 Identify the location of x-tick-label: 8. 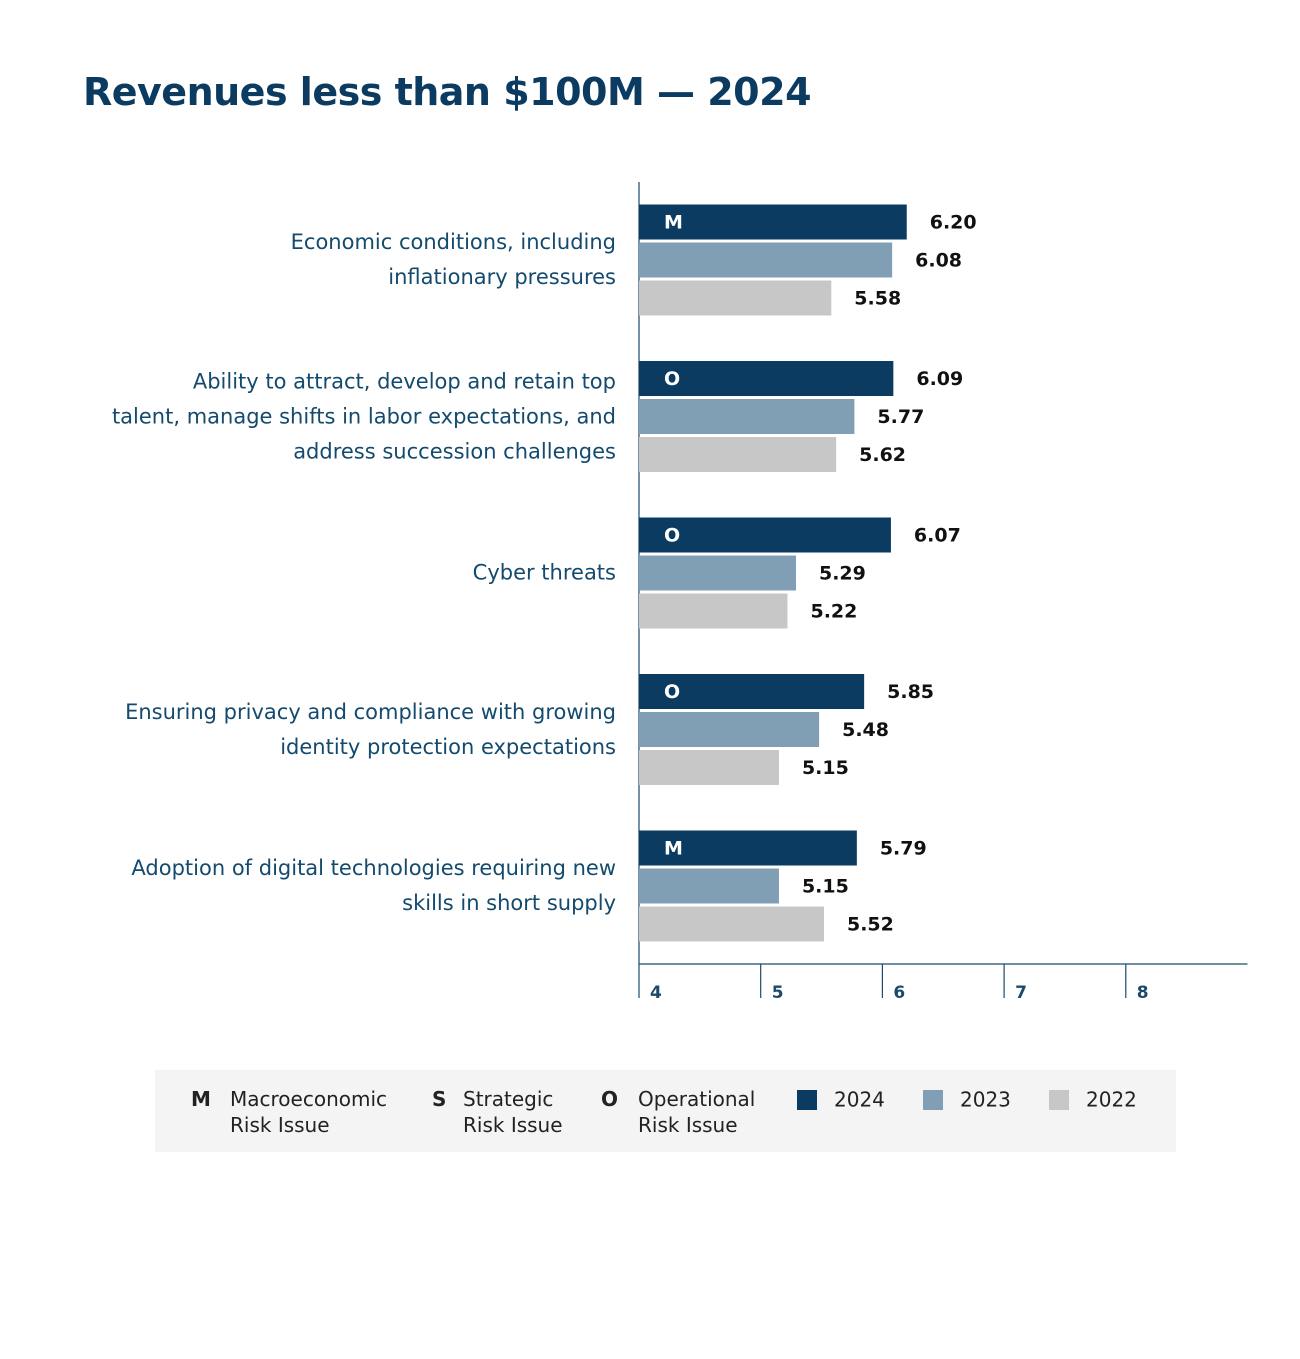
(1143, 993).